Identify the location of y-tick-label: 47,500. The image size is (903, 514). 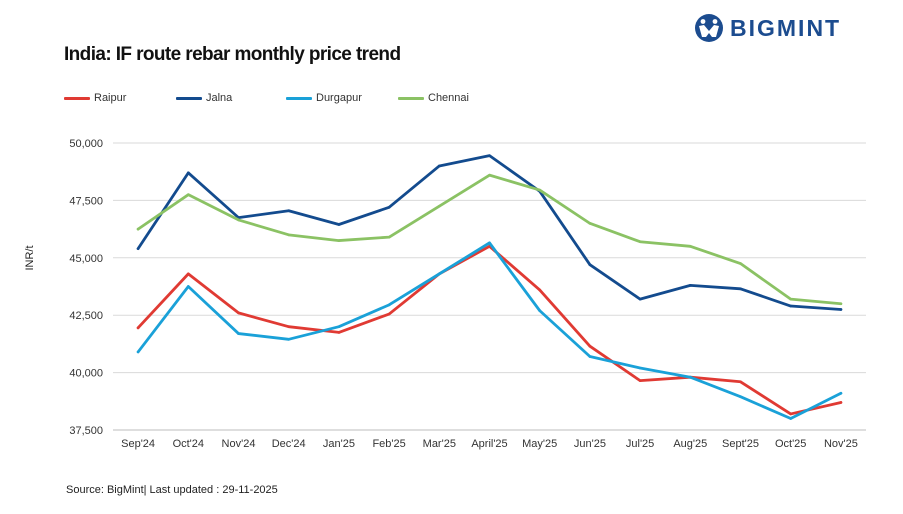
(86, 201).